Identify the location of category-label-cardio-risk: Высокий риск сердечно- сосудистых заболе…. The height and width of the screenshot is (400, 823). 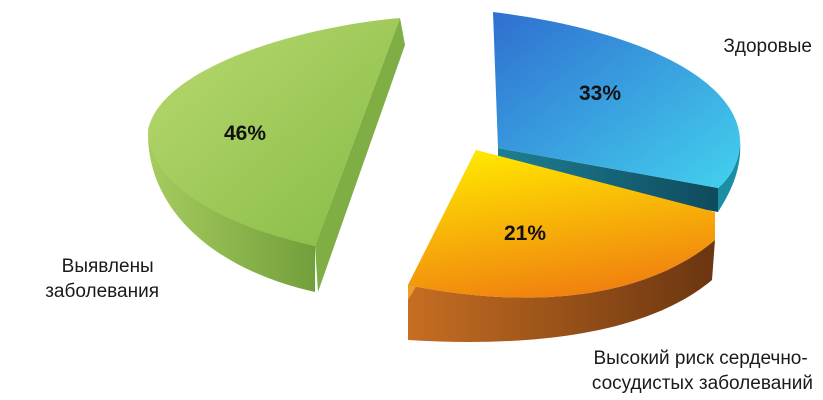
(702, 371).